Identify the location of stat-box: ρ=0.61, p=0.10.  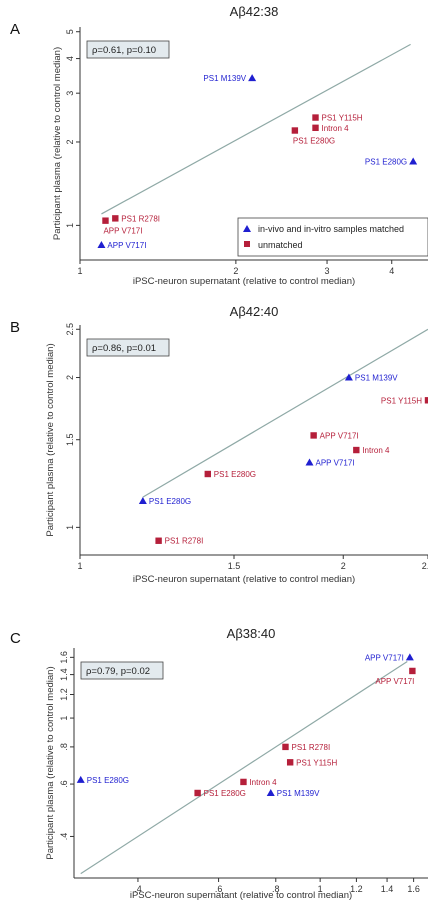
(128, 49).